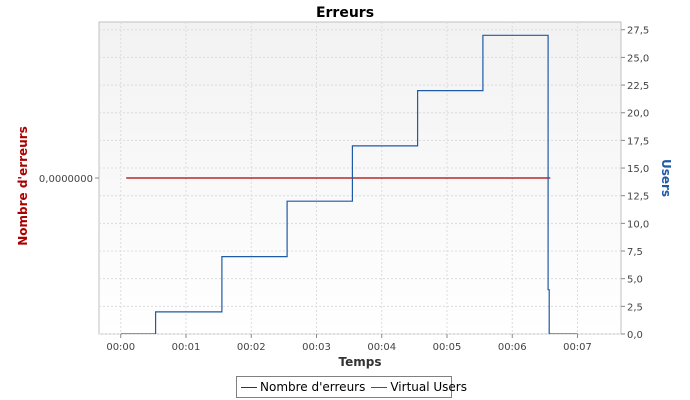 The image size is (690, 400). I want to click on chart-title: Erreurs, so click(345, 13).